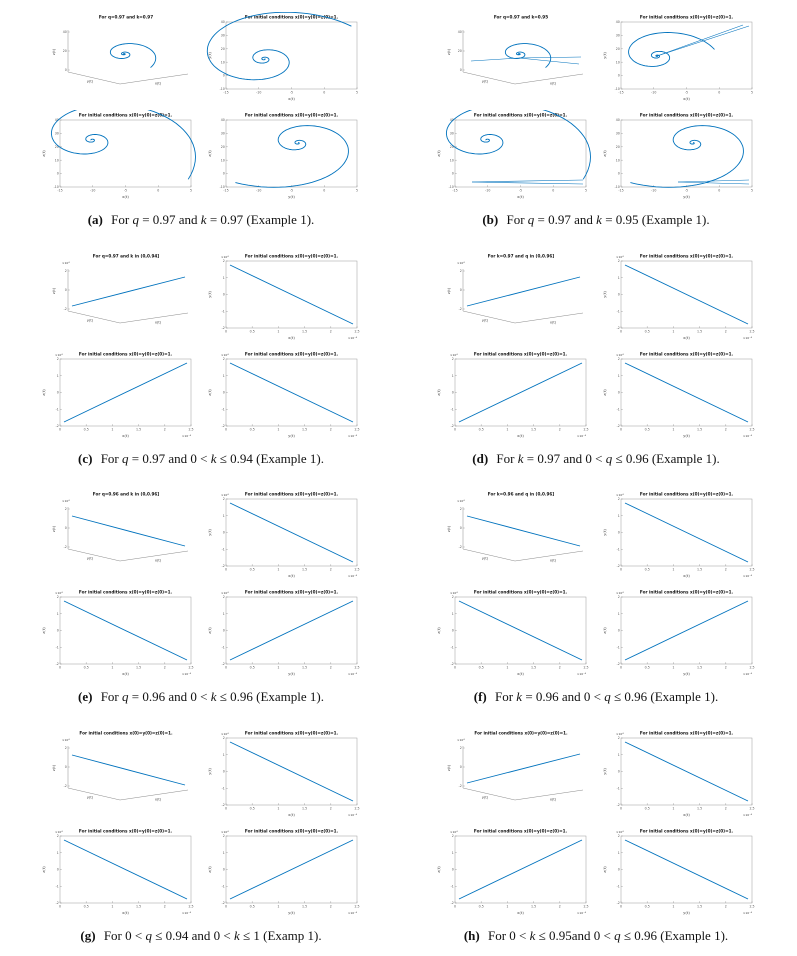 This screenshot has height=956, width=797. Describe the element at coordinates (521, 494) in the screenshot. I see `panel-title: For k=0.96 and q in (0,0.96]` at that location.